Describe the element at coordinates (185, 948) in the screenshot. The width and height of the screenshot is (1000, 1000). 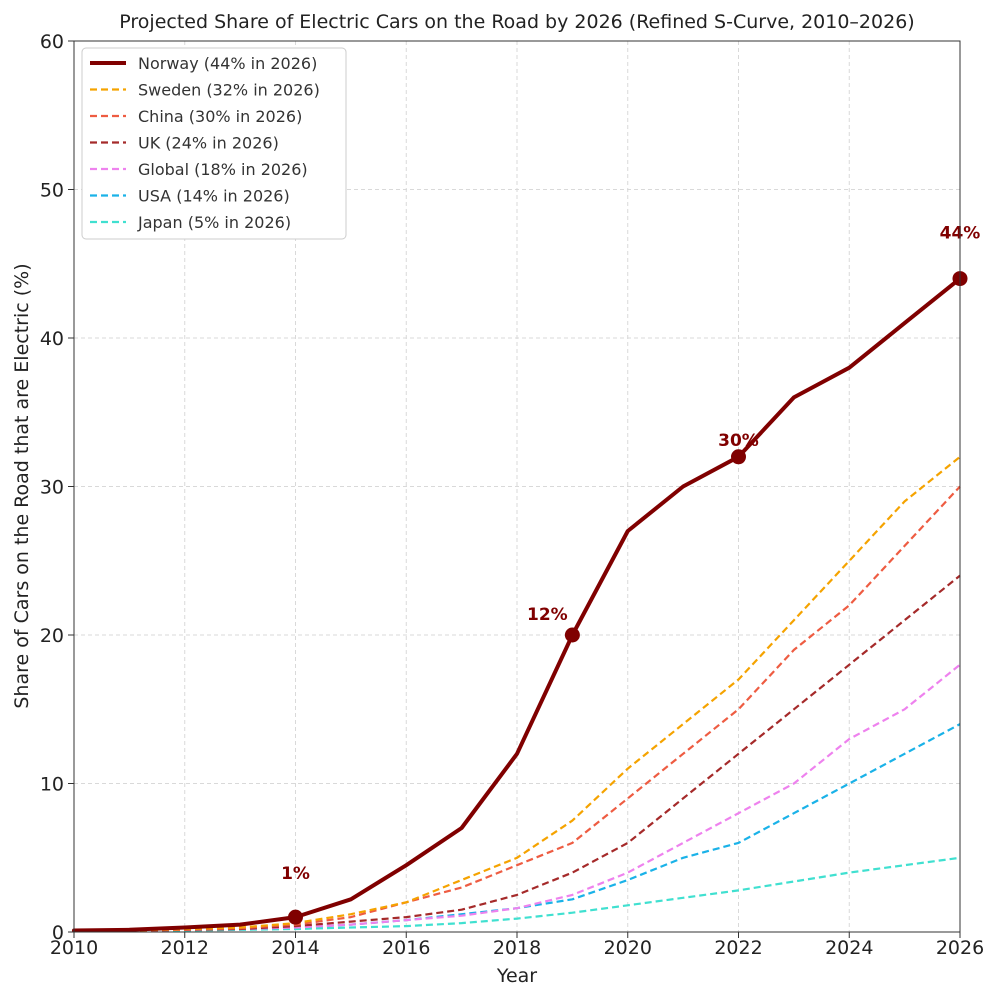
I see `x-tick-label: 2012` at that location.